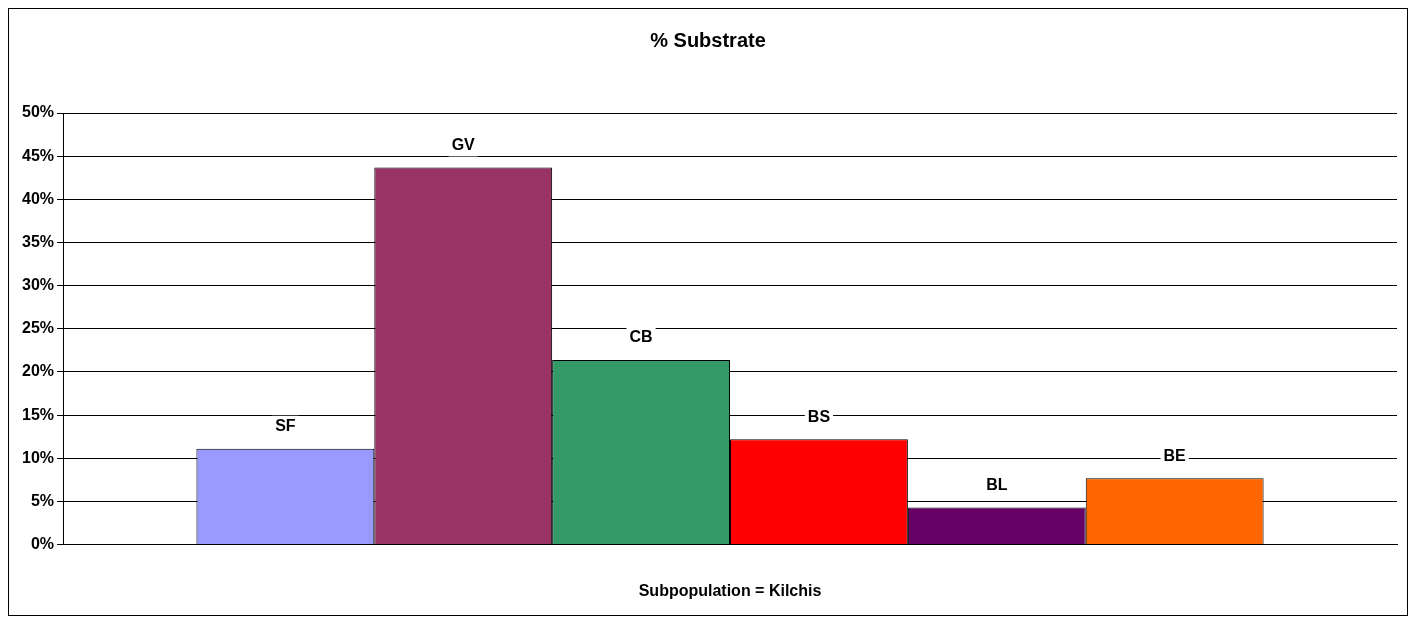 The width and height of the screenshot is (1417, 626). Describe the element at coordinates (38, 198) in the screenshot. I see `y-tick-label: 40%` at that location.